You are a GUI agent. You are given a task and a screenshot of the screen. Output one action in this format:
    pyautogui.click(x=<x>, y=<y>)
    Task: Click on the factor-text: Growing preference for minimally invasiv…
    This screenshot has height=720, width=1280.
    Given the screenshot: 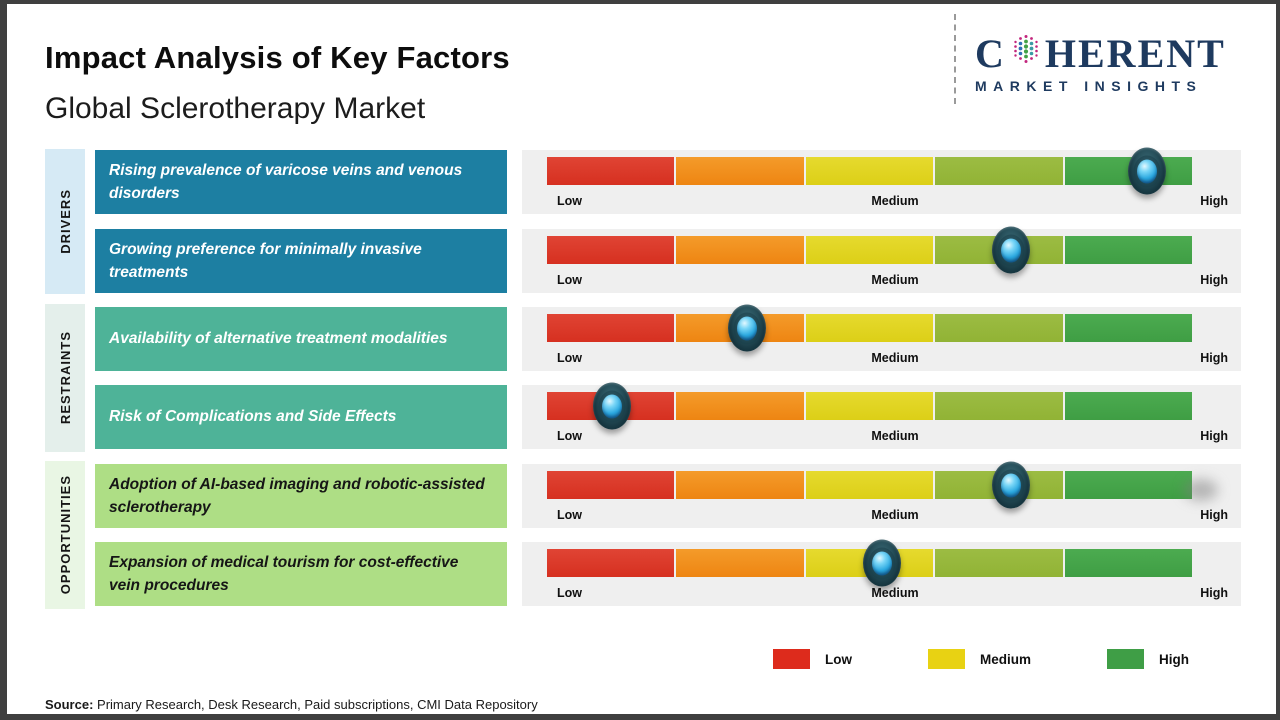 What is the action you would take?
    pyautogui.click(x=265, y=260)
    